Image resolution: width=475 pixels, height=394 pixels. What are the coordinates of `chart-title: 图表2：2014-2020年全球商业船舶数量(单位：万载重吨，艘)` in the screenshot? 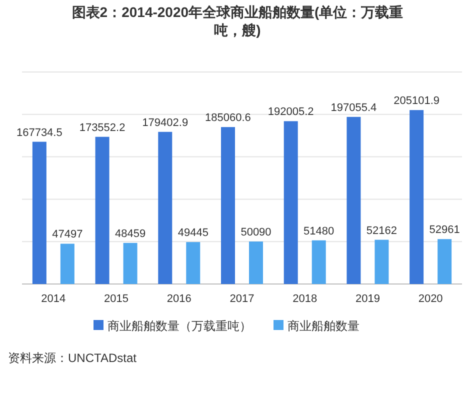 It's located at (238, 21).